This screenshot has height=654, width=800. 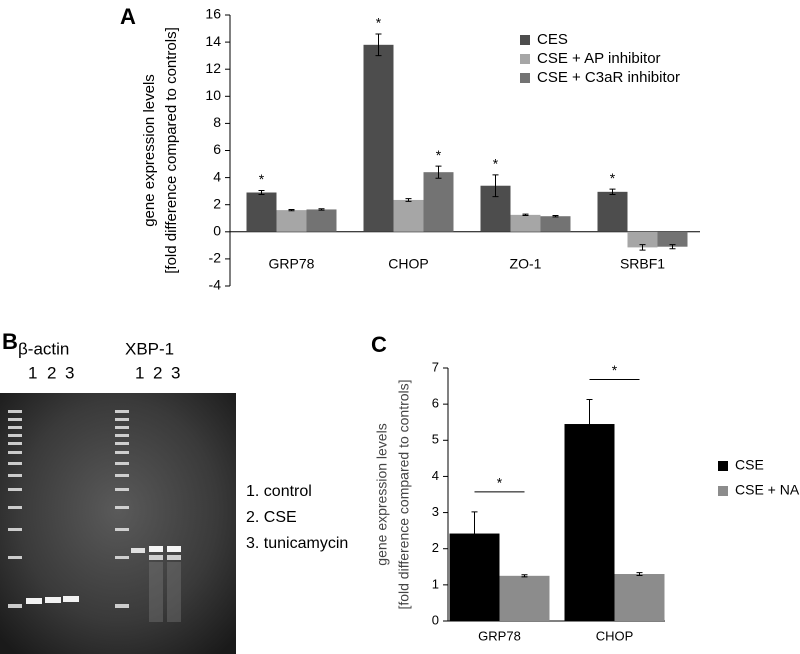 What do you see at coordinates (279, 491) in the screenshot?
I see `gel-legend: 1. control` at bounding box center [279, 491].